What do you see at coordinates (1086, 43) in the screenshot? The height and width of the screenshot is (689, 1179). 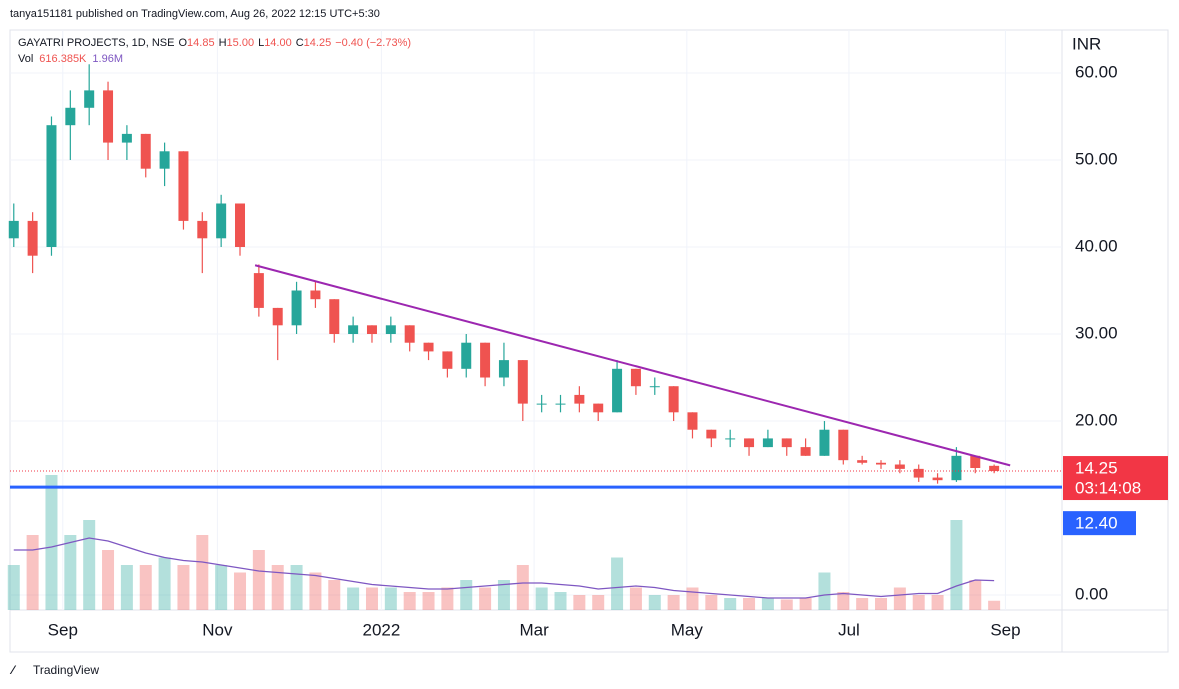 I see `currency: INR` at bounding box center [1086, 43].